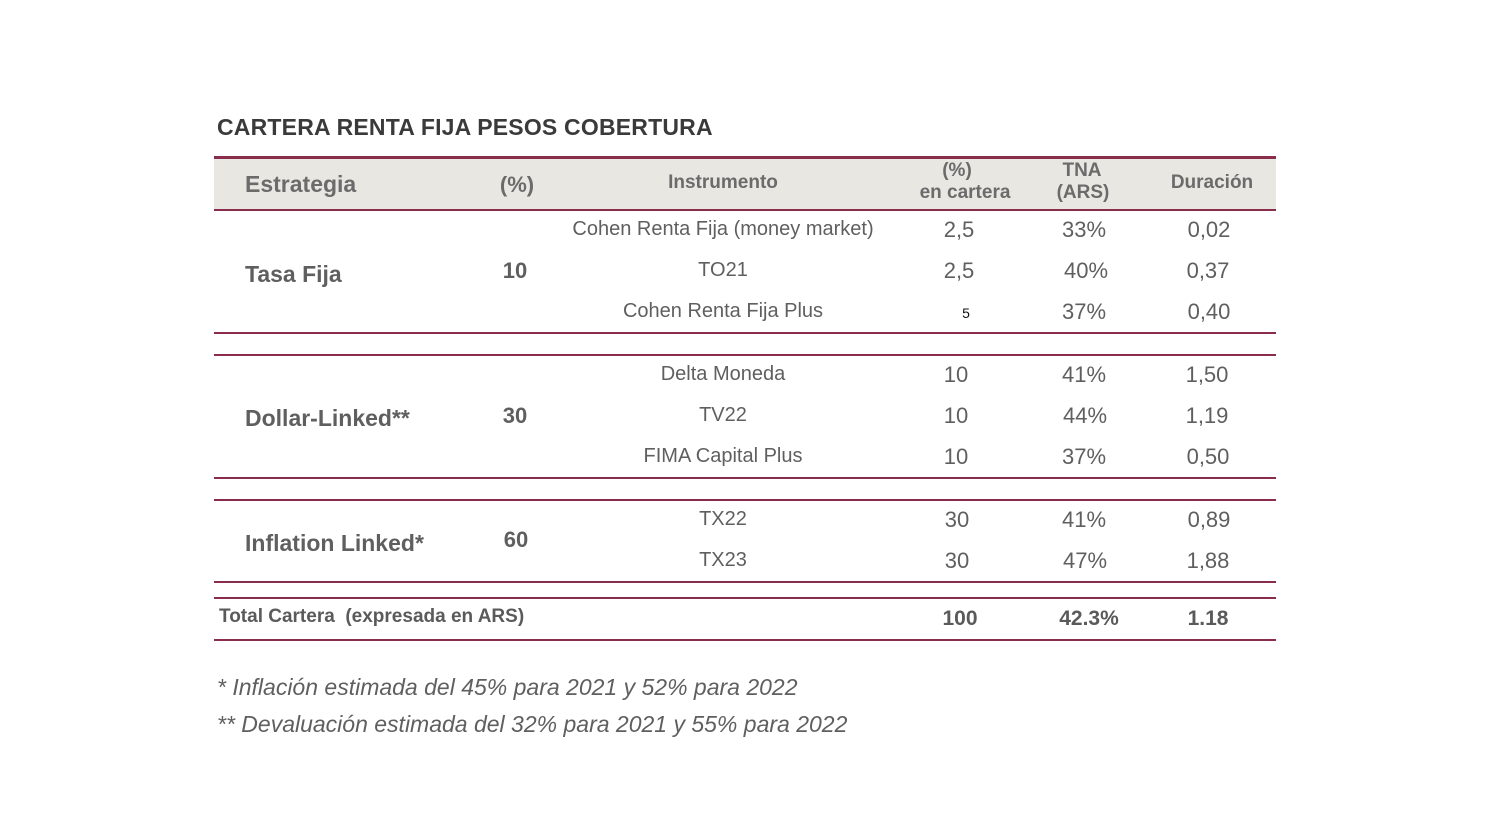  Describe the element at coordinates (1083, 192) in the screenshot. I see `header-tna-line2: (ARS)` at that location.